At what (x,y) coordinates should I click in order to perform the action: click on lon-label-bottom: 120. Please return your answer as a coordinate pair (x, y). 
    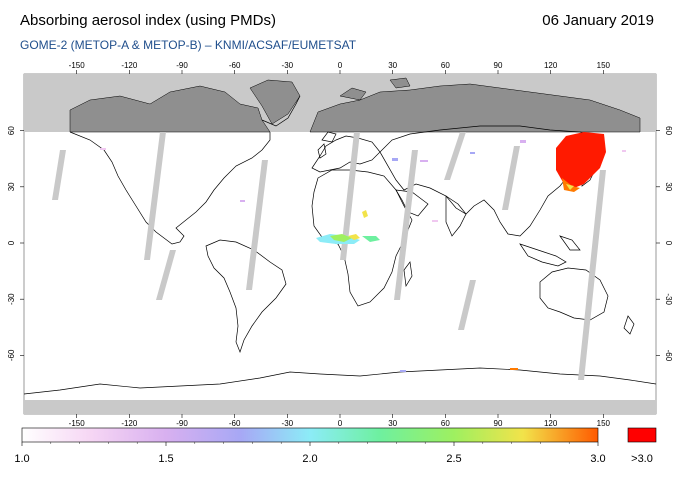
    Looking at the image, I should click on (551, 423).